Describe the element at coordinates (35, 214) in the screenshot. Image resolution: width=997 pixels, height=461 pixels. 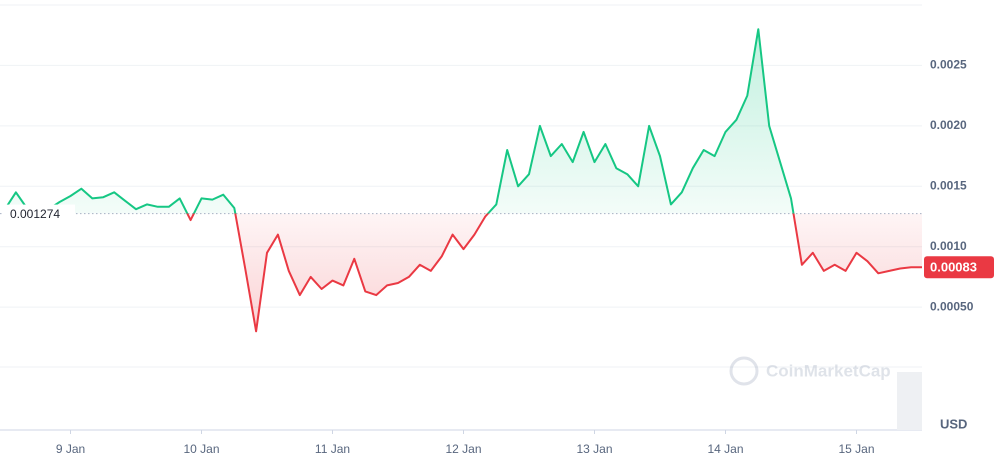
I see `baseline-label: 0.001274` at that location.